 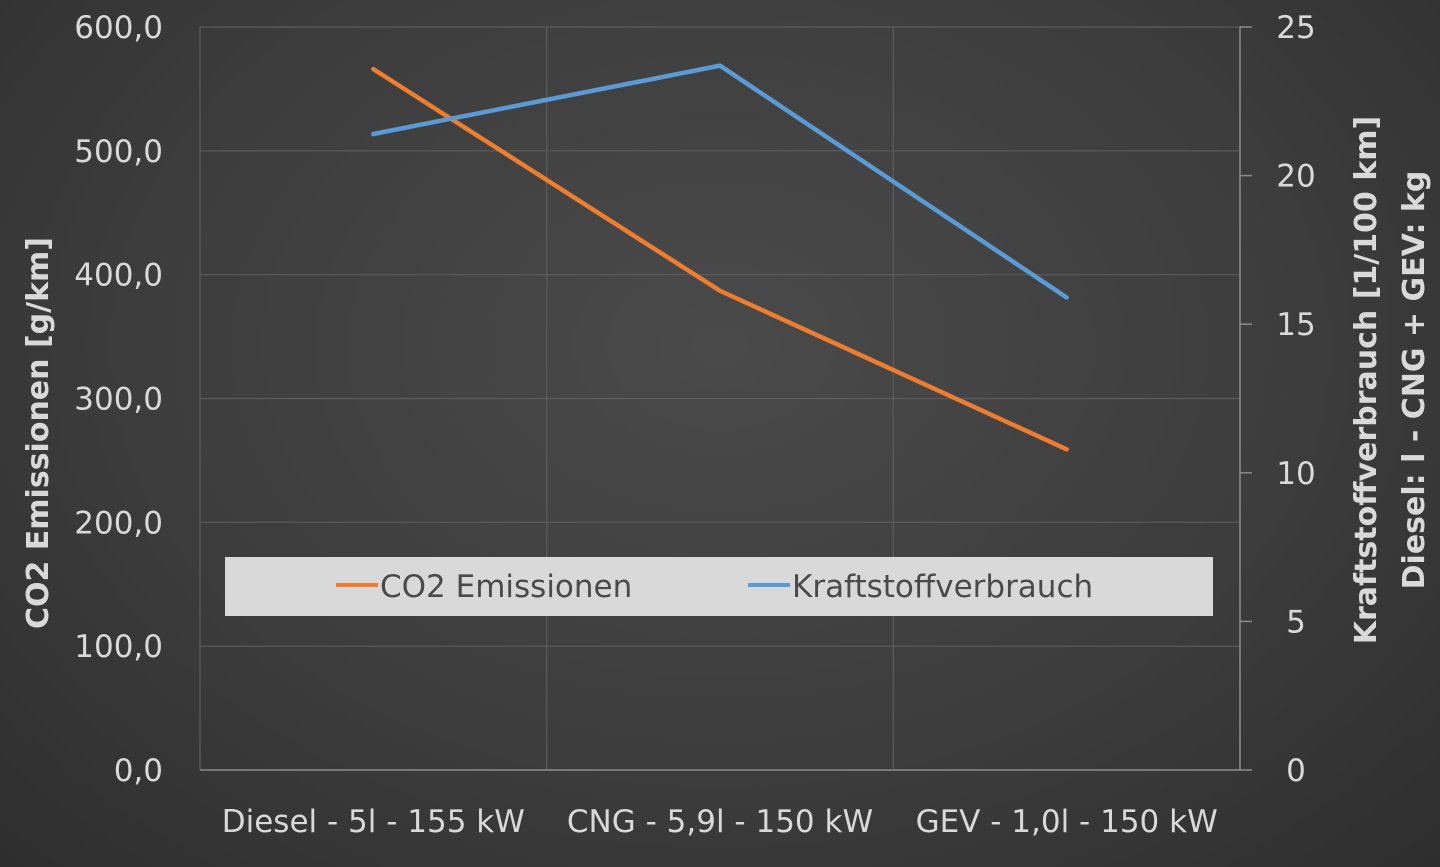 What do you see at coordinates (1414, 380) in the screenshot?
I see `y2-axis-title-line2: Diesel: l - CNG + GEV: kg` at bounding box center [1414, 380].